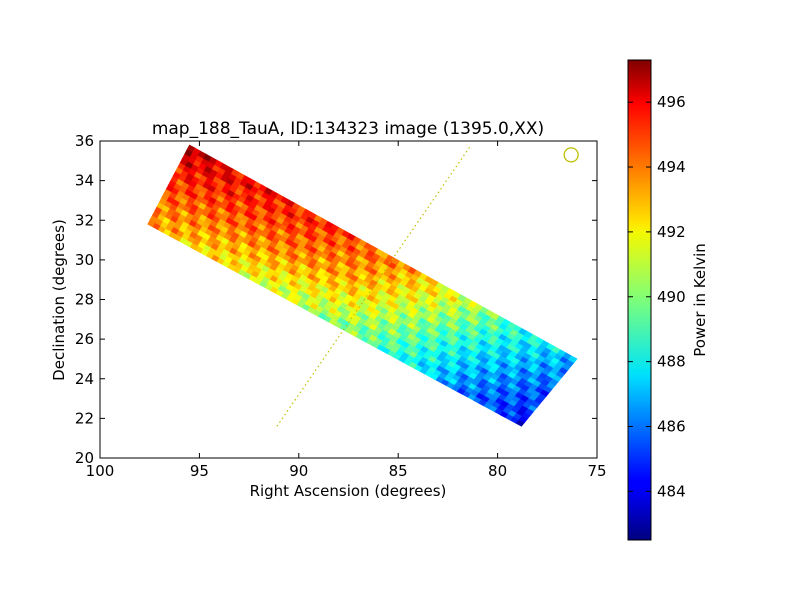  I want to click on y-tick-label: 32, so click(84, 220).